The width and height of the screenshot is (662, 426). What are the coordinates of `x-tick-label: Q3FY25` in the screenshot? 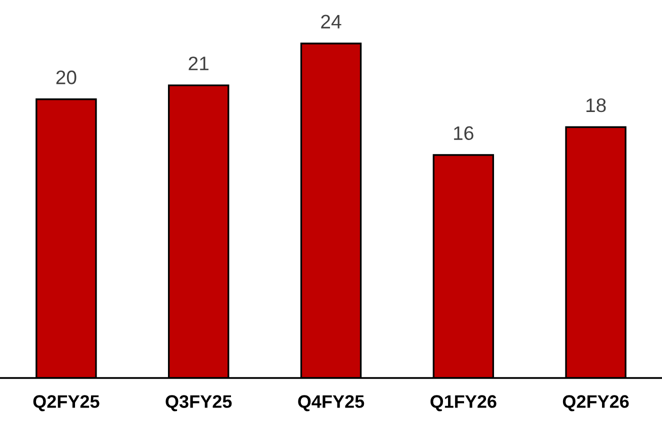 It's located at (199, 403).